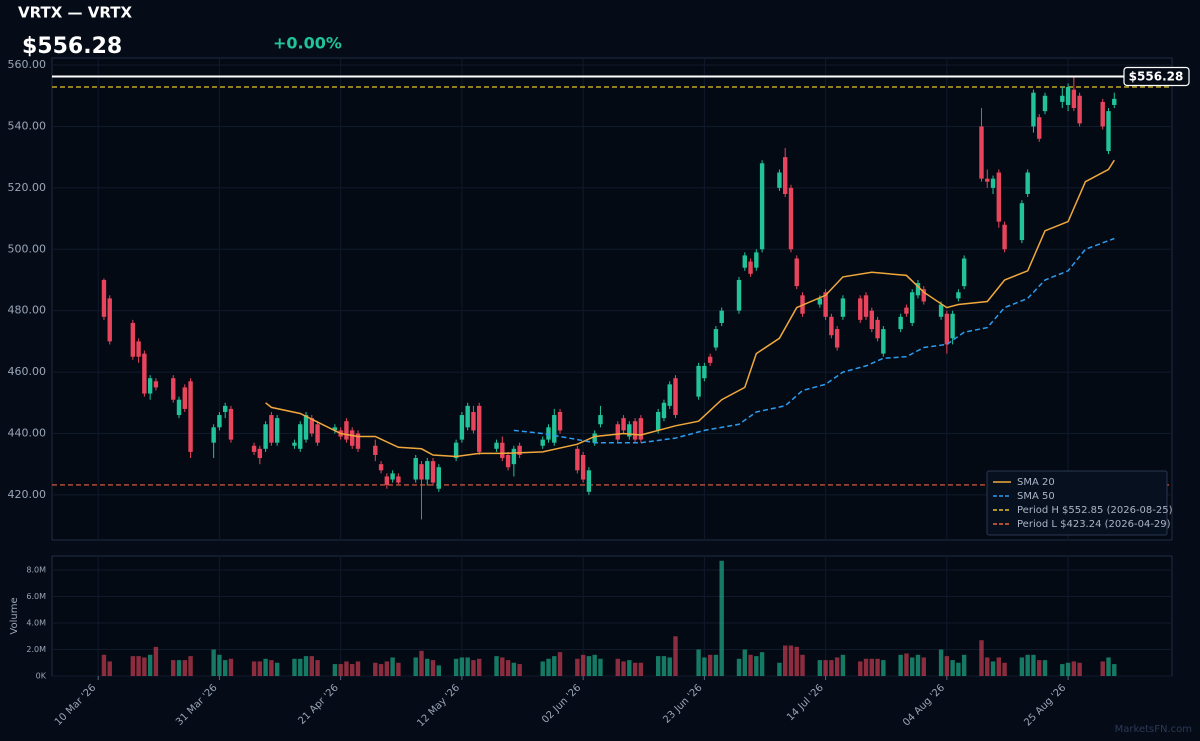 The height and width of the screenshot is (741, 1200). What do you see at coordinates (72, 46) in the screenshot?
I see `price-header: $556.28` at bounding box center [72, 46].